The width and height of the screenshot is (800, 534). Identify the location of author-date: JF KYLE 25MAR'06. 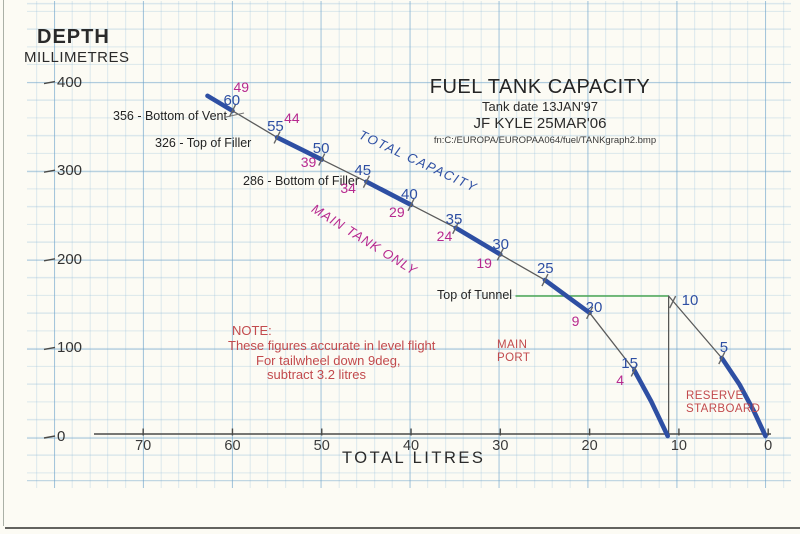
(540, 123).